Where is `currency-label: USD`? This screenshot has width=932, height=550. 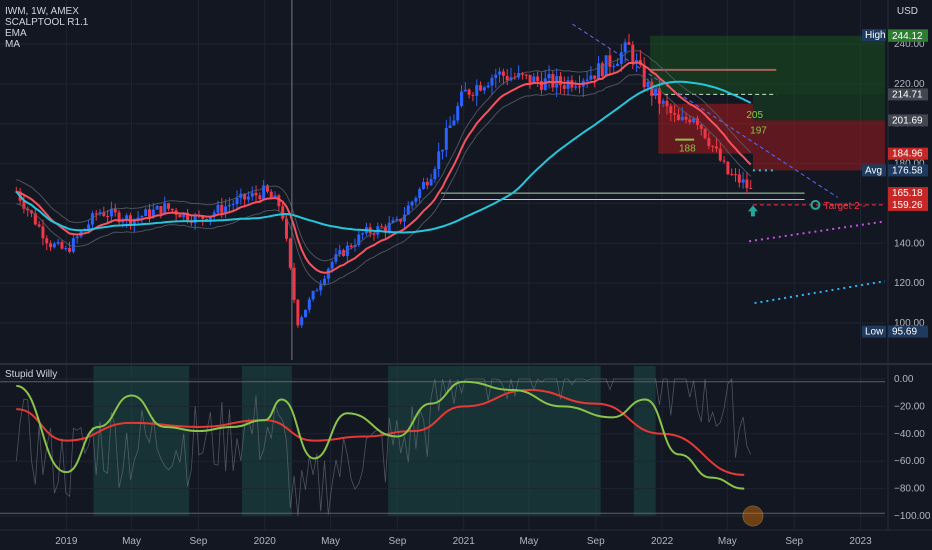
currency-label: USD is located at coordinates (907, 11).